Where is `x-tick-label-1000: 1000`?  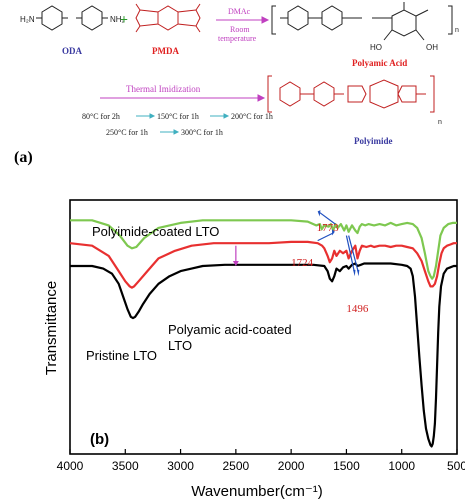 x-tick-label-1000: 1000 is located at coordinates (401, 466).